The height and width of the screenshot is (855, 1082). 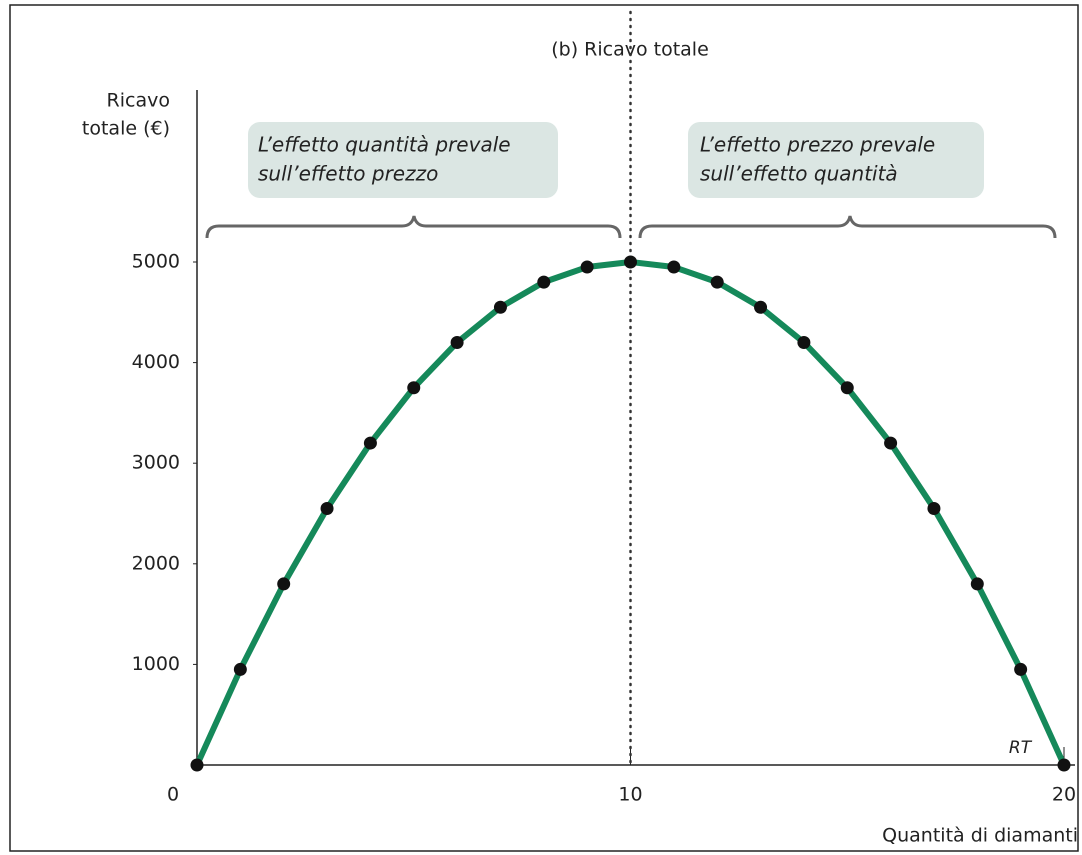 What do you see at coordinates (1021, 748) in the screenshot?
I see `series-label: RT` at bounding box center [1021, 748].